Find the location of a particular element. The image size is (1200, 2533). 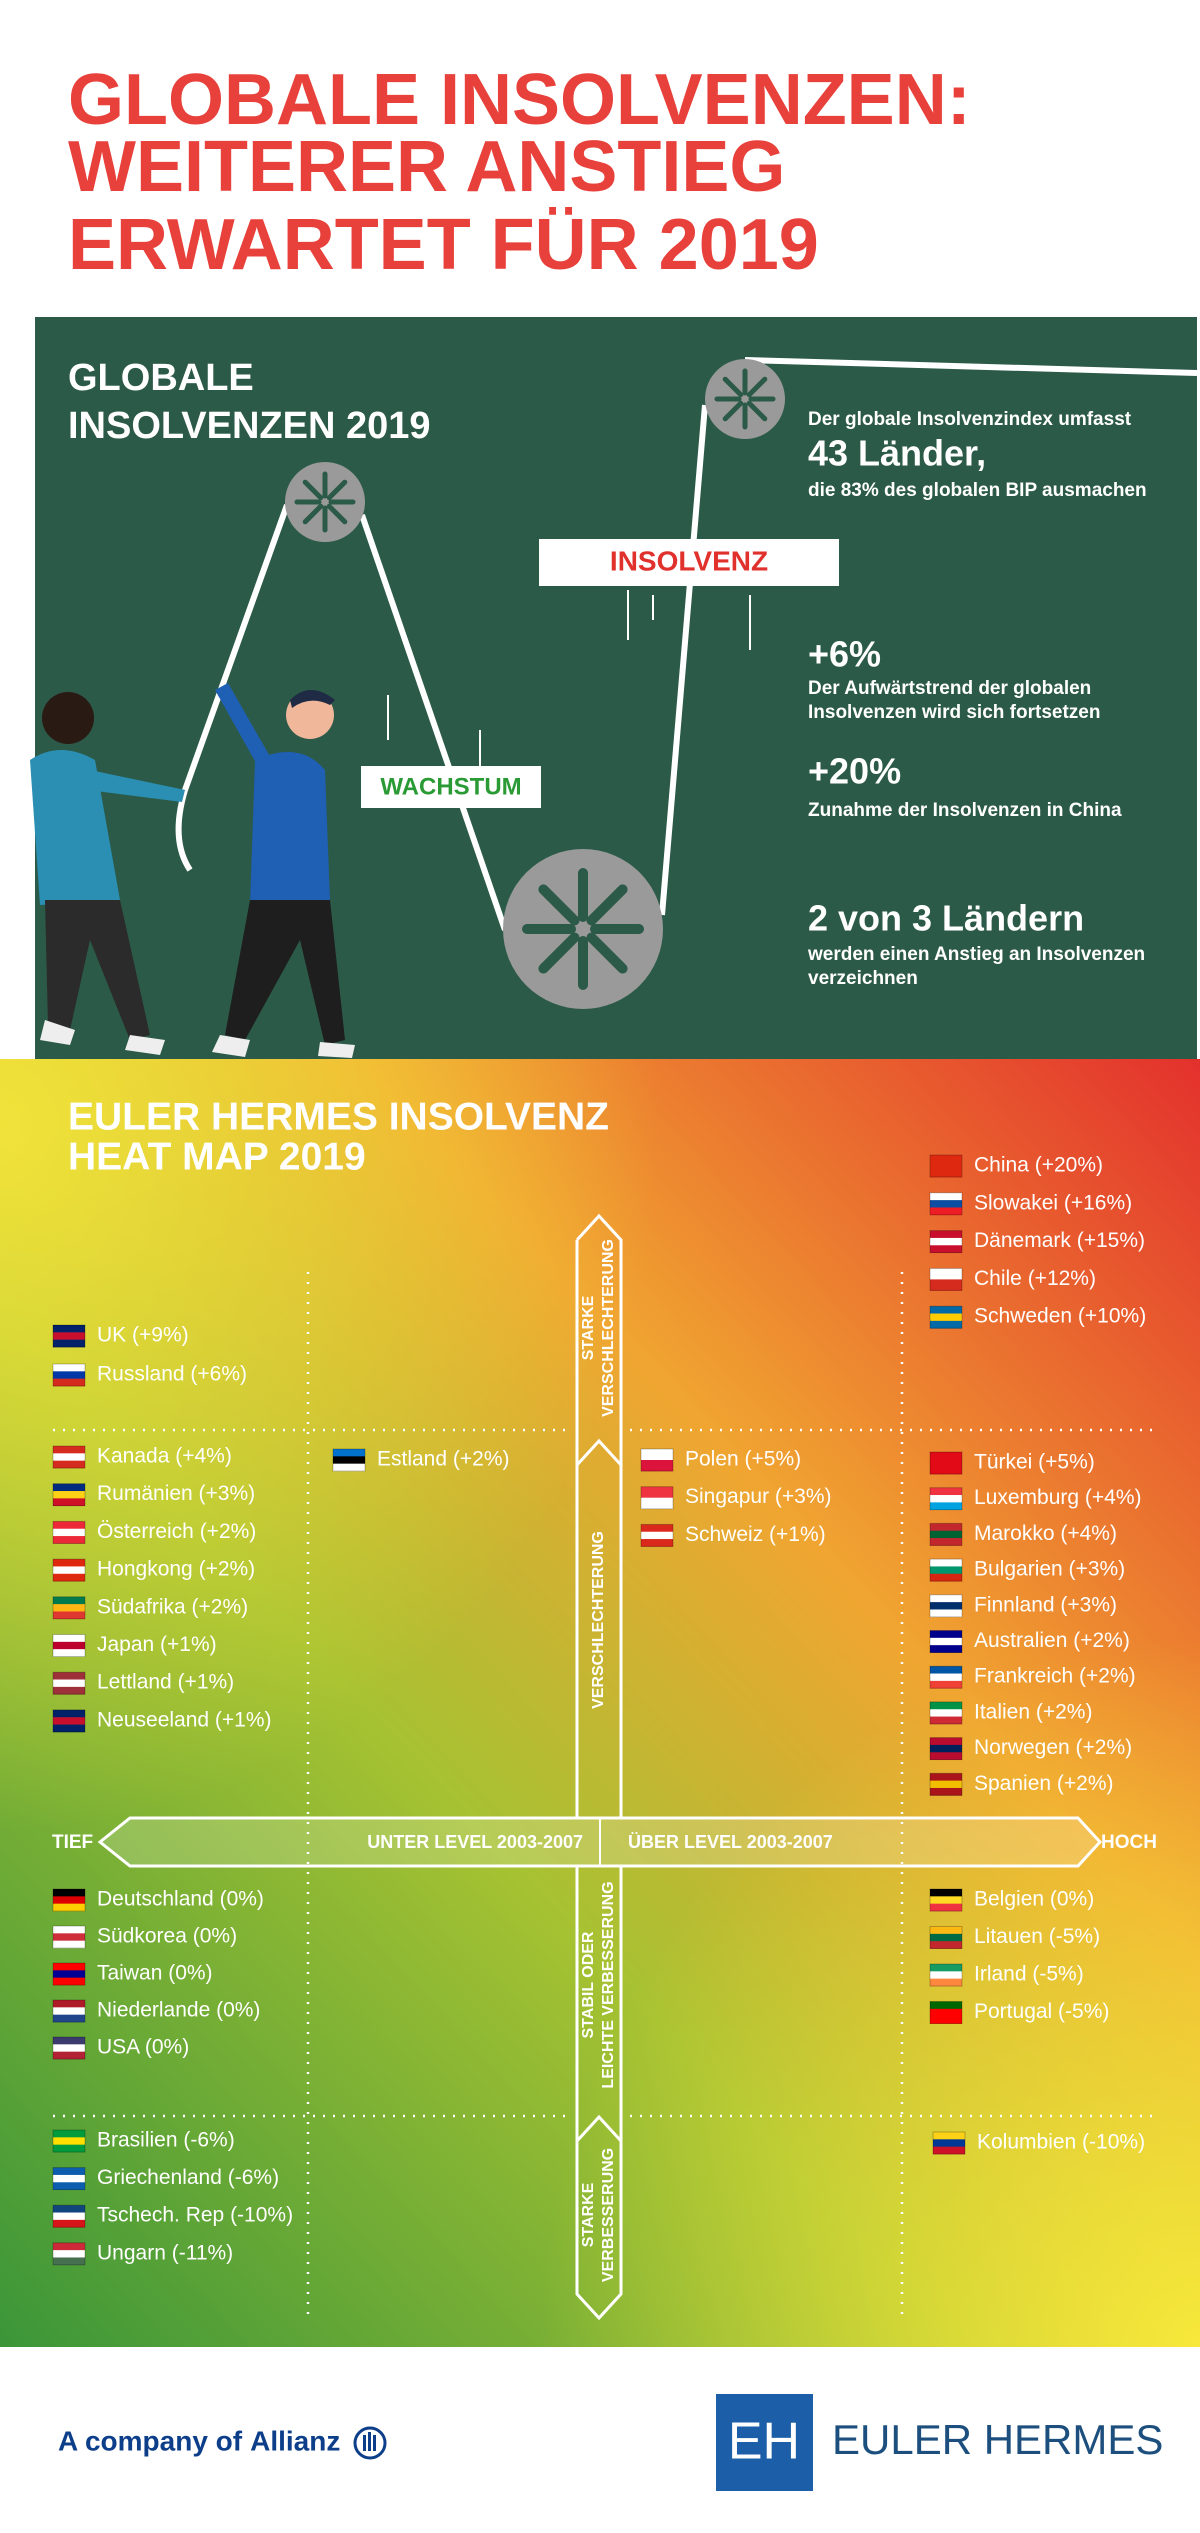

motion-marks is located at coordinates (569, 680).